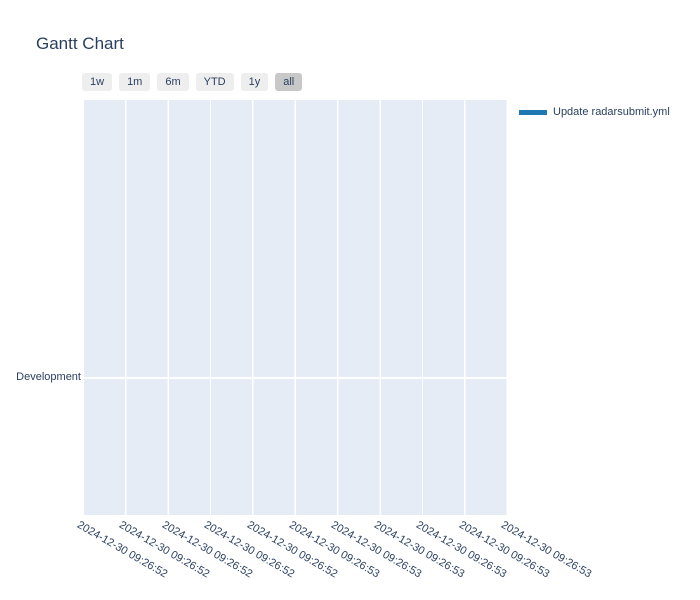 The image size is (700, 600). I want to click on range-button-1w: 1w, so click(97, 82).